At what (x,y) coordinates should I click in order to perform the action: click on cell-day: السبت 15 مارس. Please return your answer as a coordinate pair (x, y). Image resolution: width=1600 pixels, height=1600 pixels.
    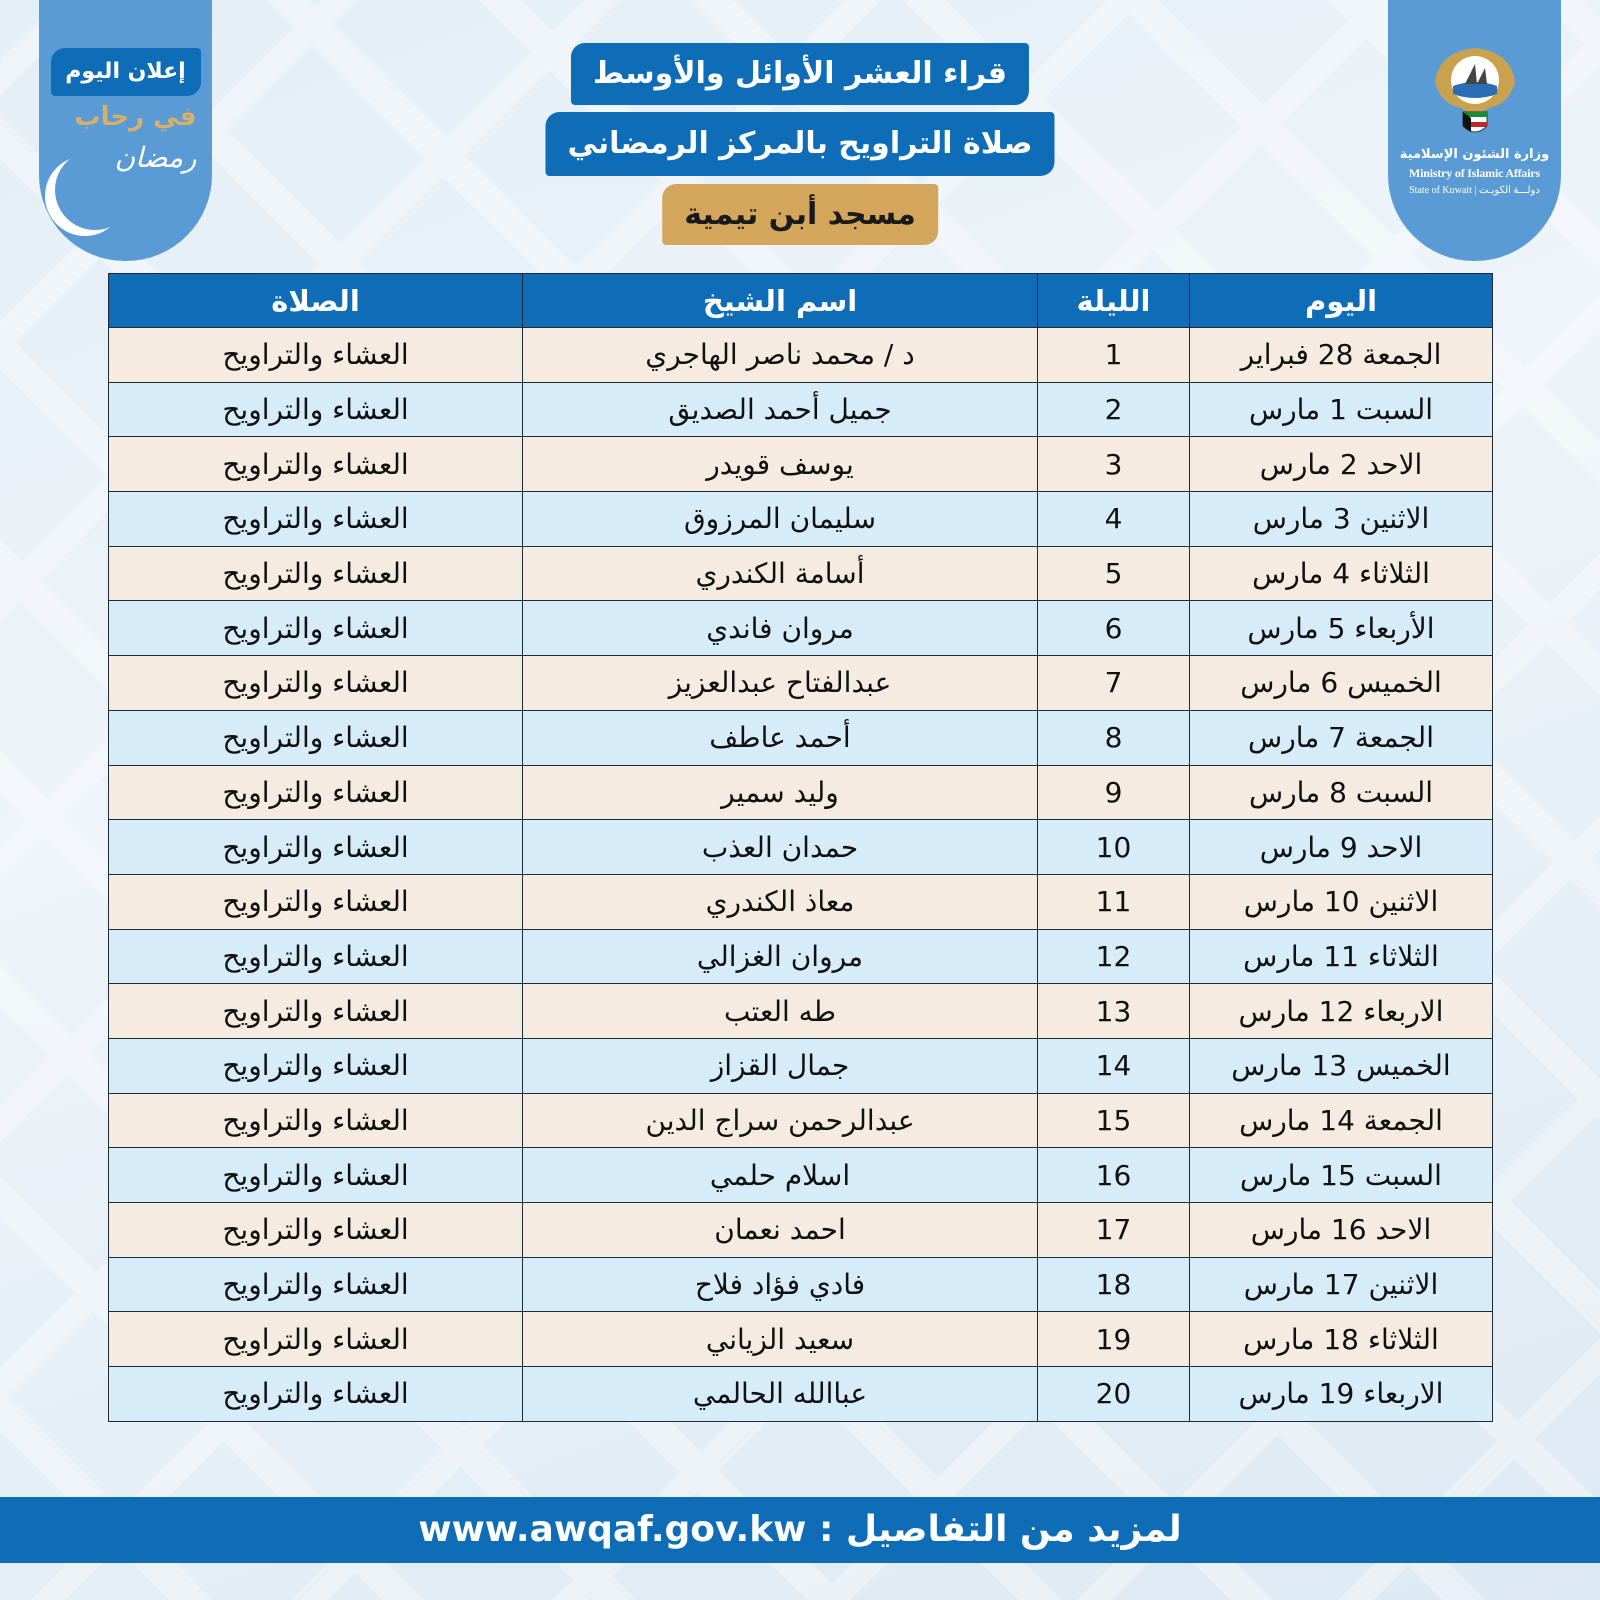
    Looking at the image, I should click on (1341, 1175).